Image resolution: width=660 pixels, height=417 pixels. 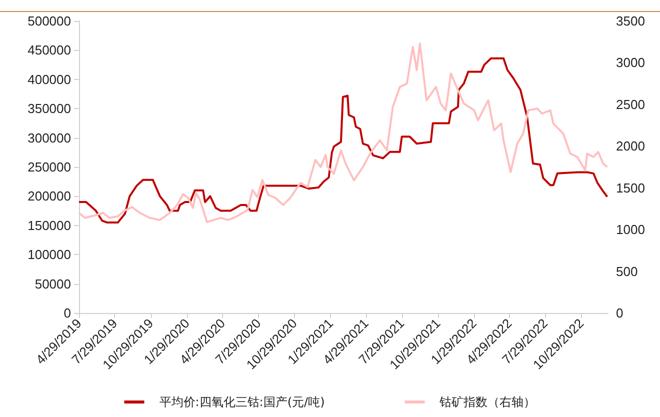 What do you see at coordinates (630, 146) in the screenshot?
I see `y2-tick-label: 2000` at bounding box center [630, 146].